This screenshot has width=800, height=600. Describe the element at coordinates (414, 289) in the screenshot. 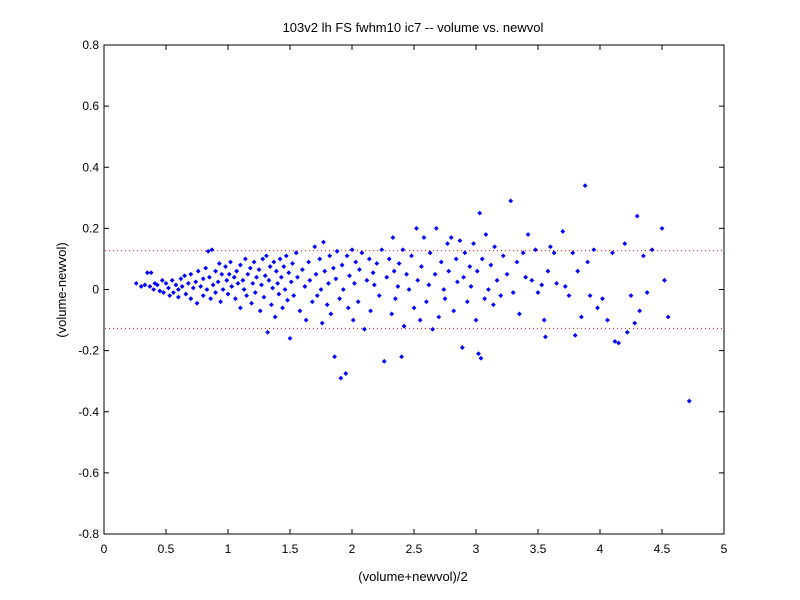

I see `reference-lines` at that location.